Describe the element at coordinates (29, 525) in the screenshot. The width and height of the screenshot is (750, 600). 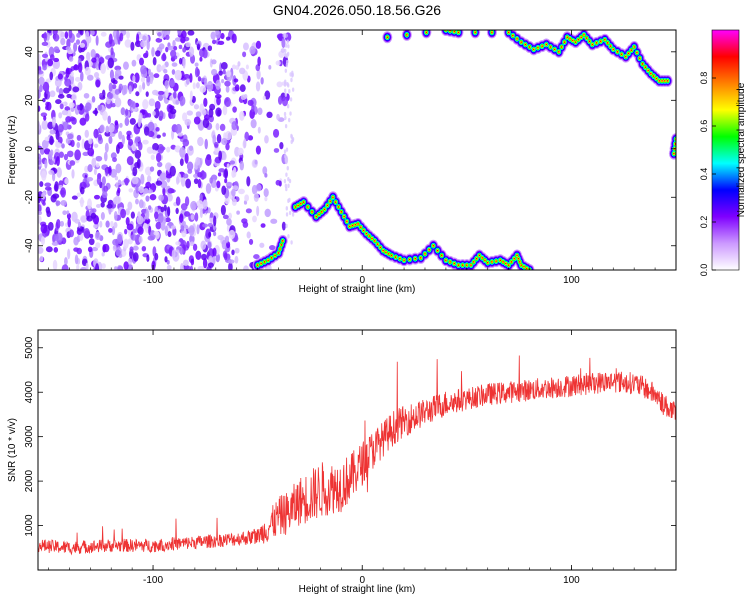
I see `y-tick-label: 1000` at that location.